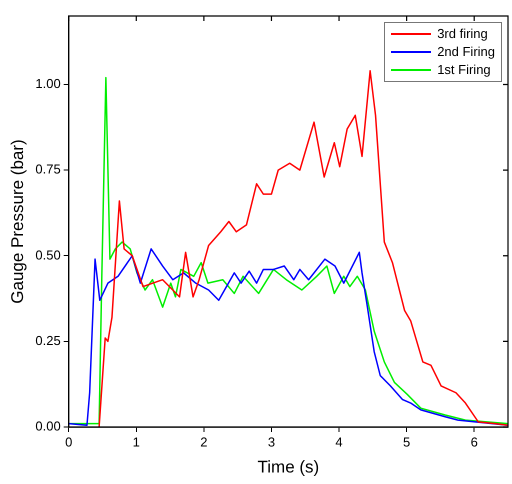 This screenshot has height=484, width=512. What do you see at coordinates (48, 254) in the screenshot?
I see `y-tick-label: 0.50` at bounding box center [48, 254].